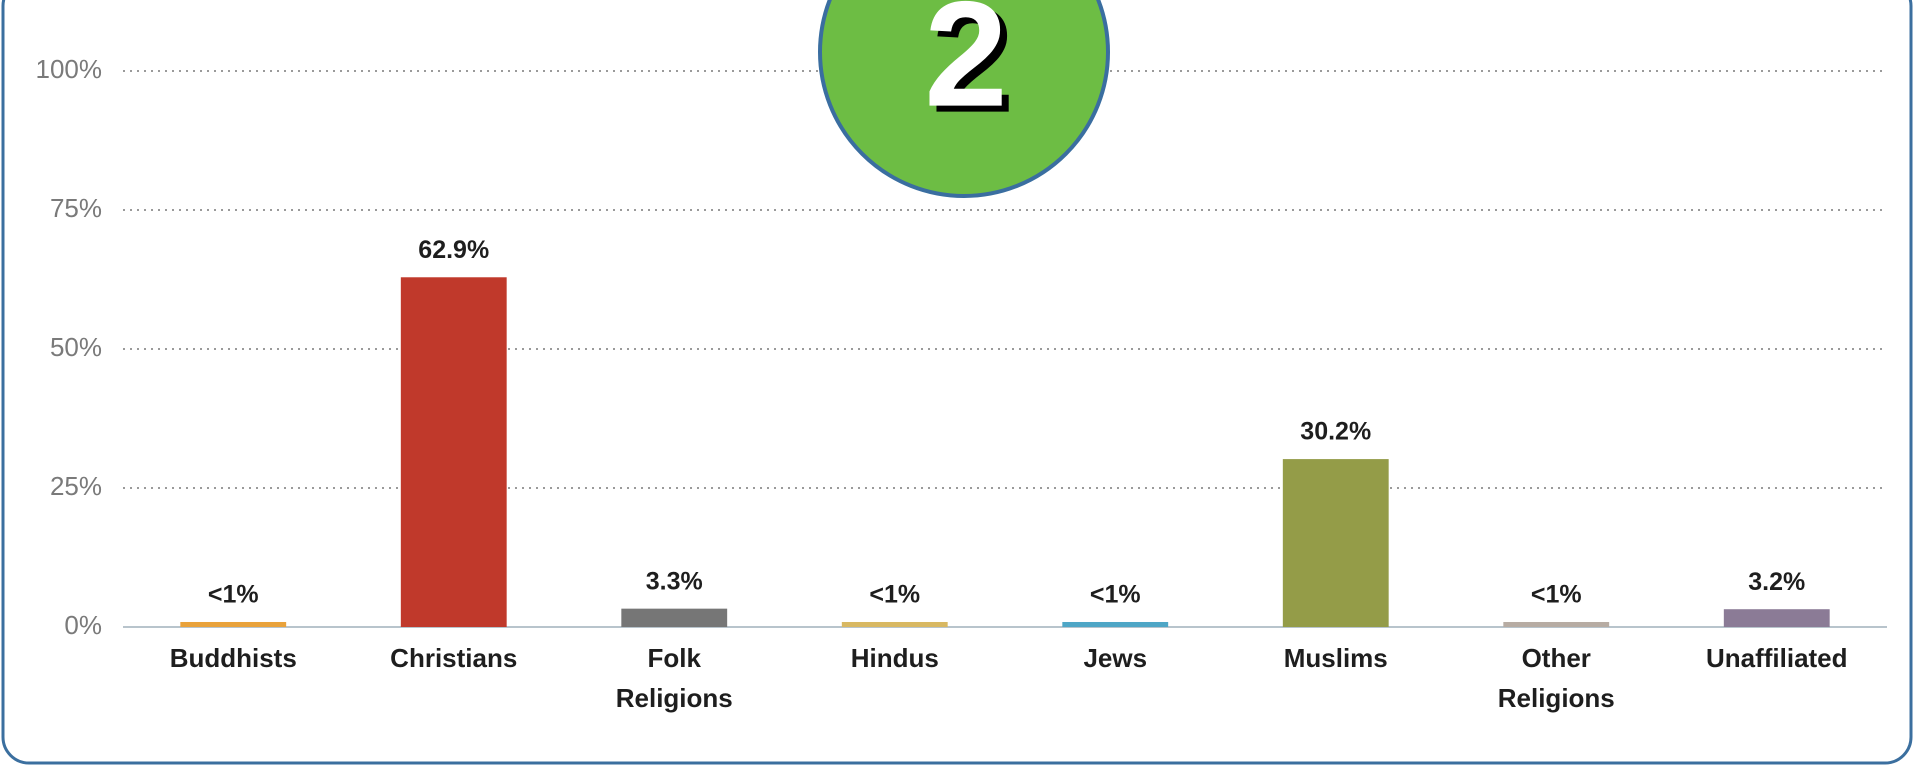  Describe the element at coordinates (965, 69) in the screenshot. I see `badge-text: 2` at that location.